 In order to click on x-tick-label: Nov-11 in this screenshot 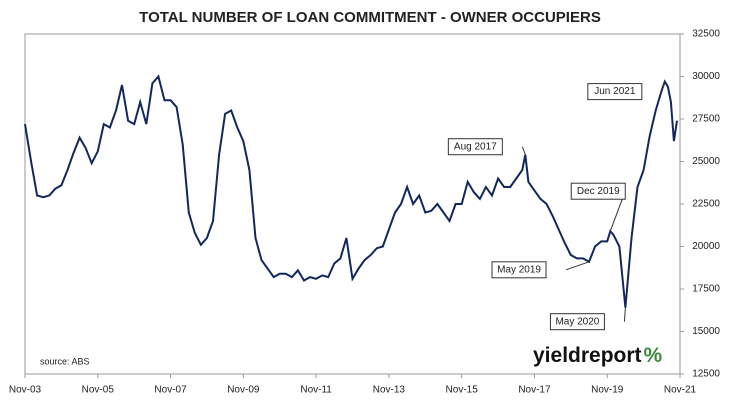, I will do `click(316, 390)`.